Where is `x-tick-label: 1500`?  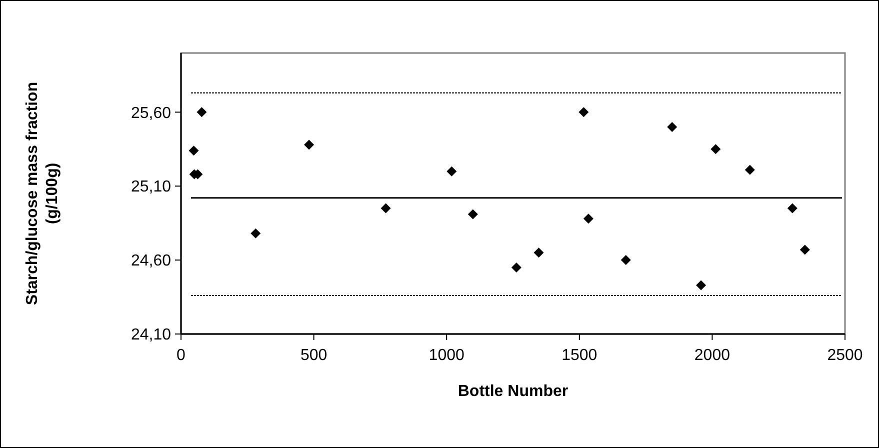
x-tick-label: 1500 is located at coordinates (580, 355).